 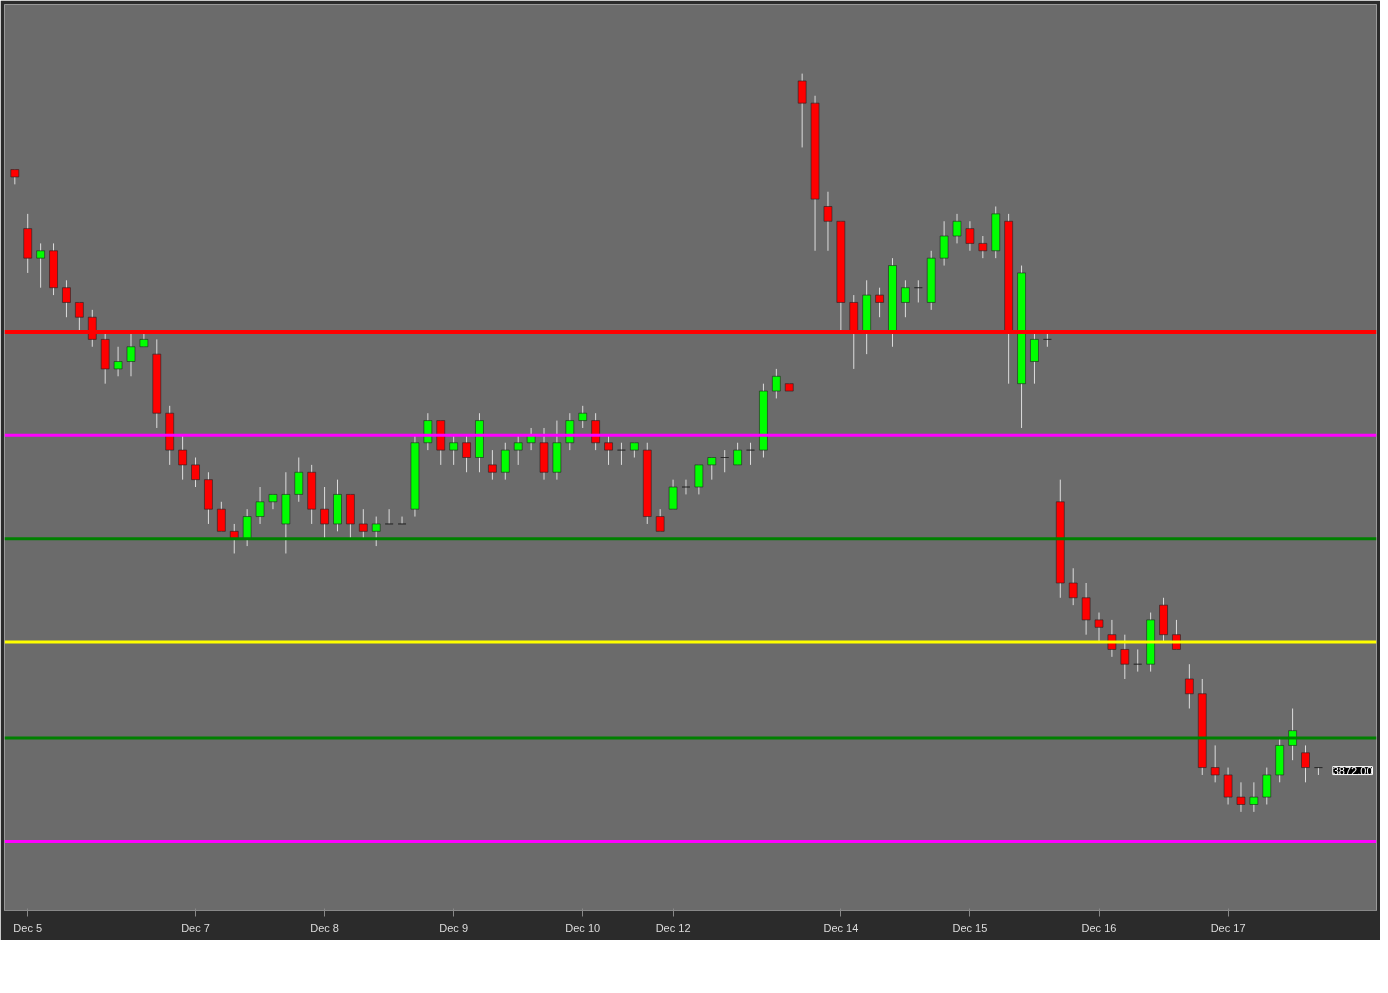 What do you see at coordinates (454, 927) in the screenshot?
I see `x-tick-label: Dec 9` at bounding box center [454, 927].